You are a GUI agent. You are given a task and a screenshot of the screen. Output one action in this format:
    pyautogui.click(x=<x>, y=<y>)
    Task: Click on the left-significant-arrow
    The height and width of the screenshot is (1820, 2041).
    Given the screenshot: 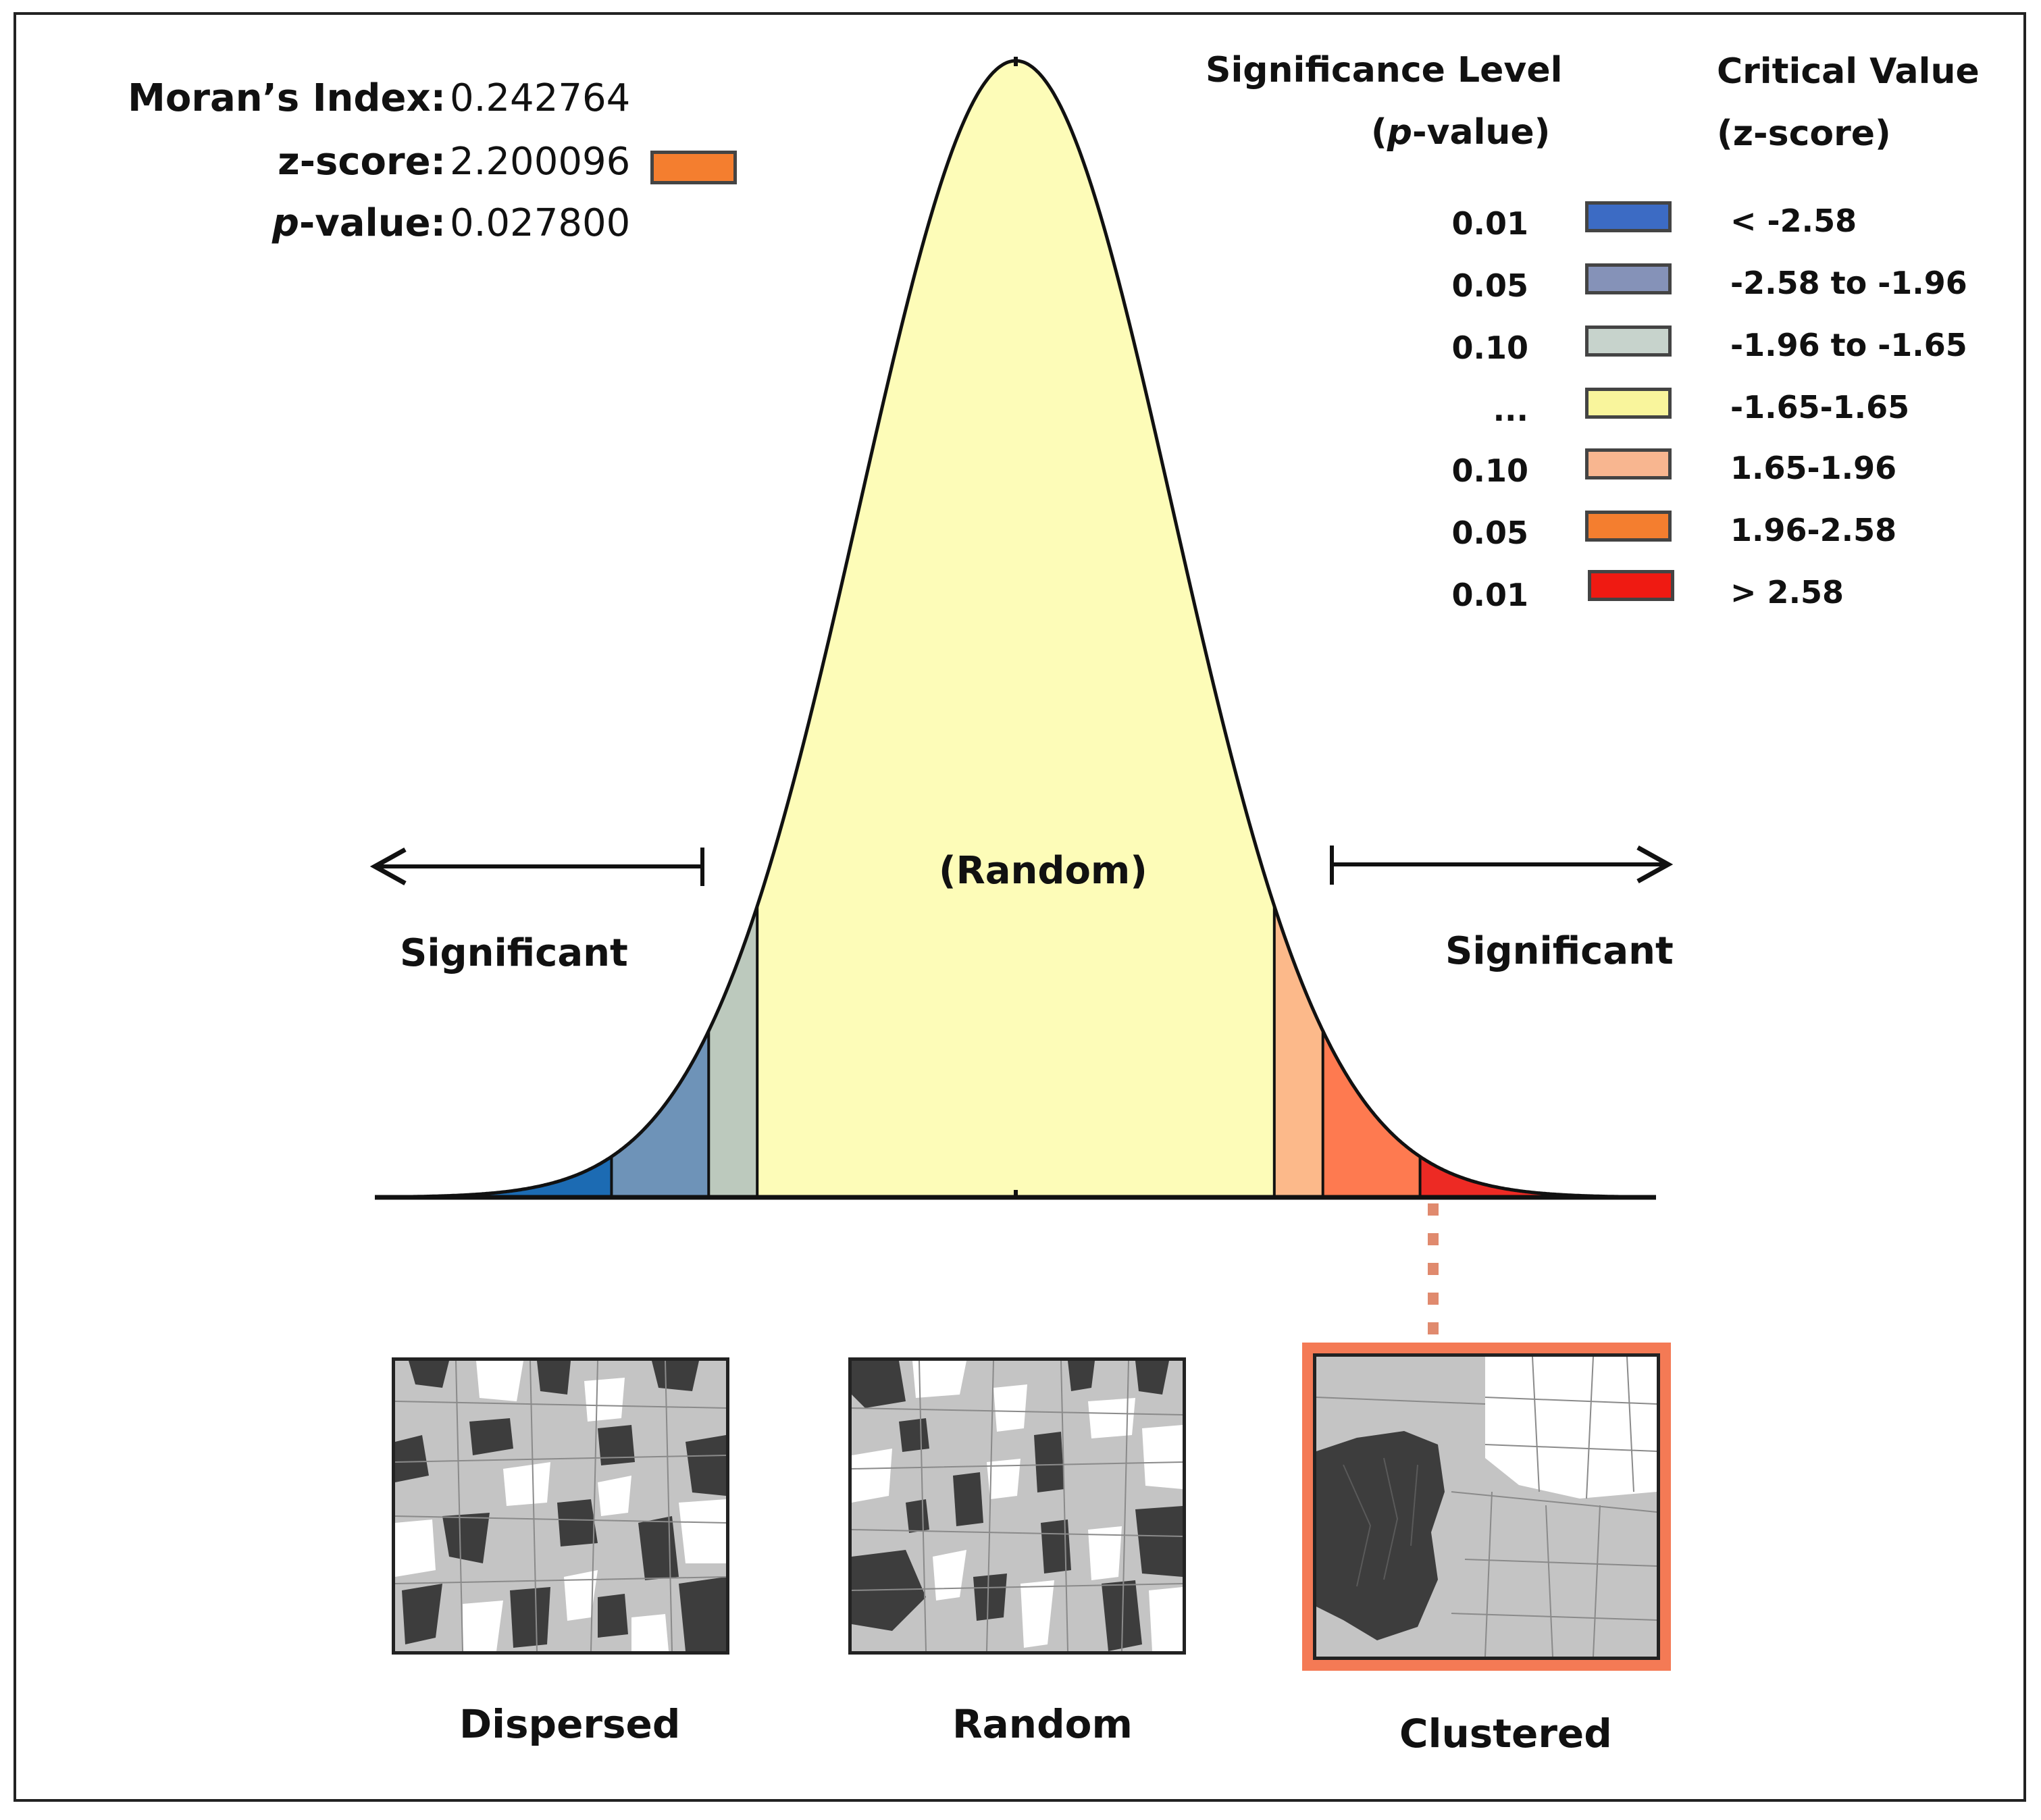 What is the action you would take?
    pyautogui.click(x=536, y=867)
    